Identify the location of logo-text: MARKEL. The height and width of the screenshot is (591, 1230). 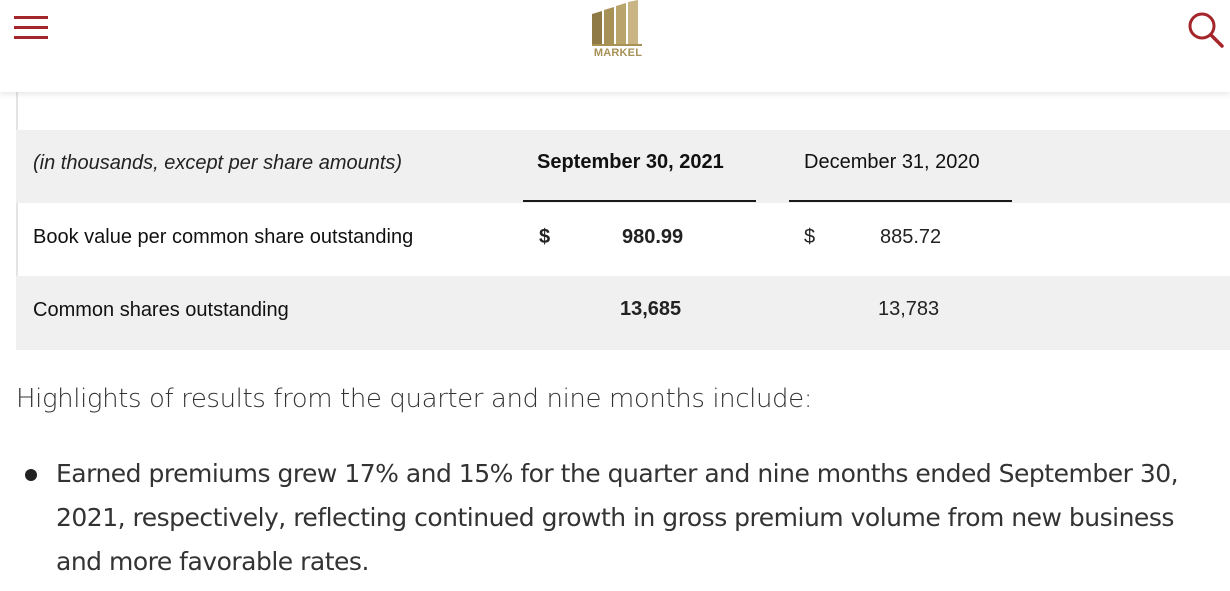
(618, 53).